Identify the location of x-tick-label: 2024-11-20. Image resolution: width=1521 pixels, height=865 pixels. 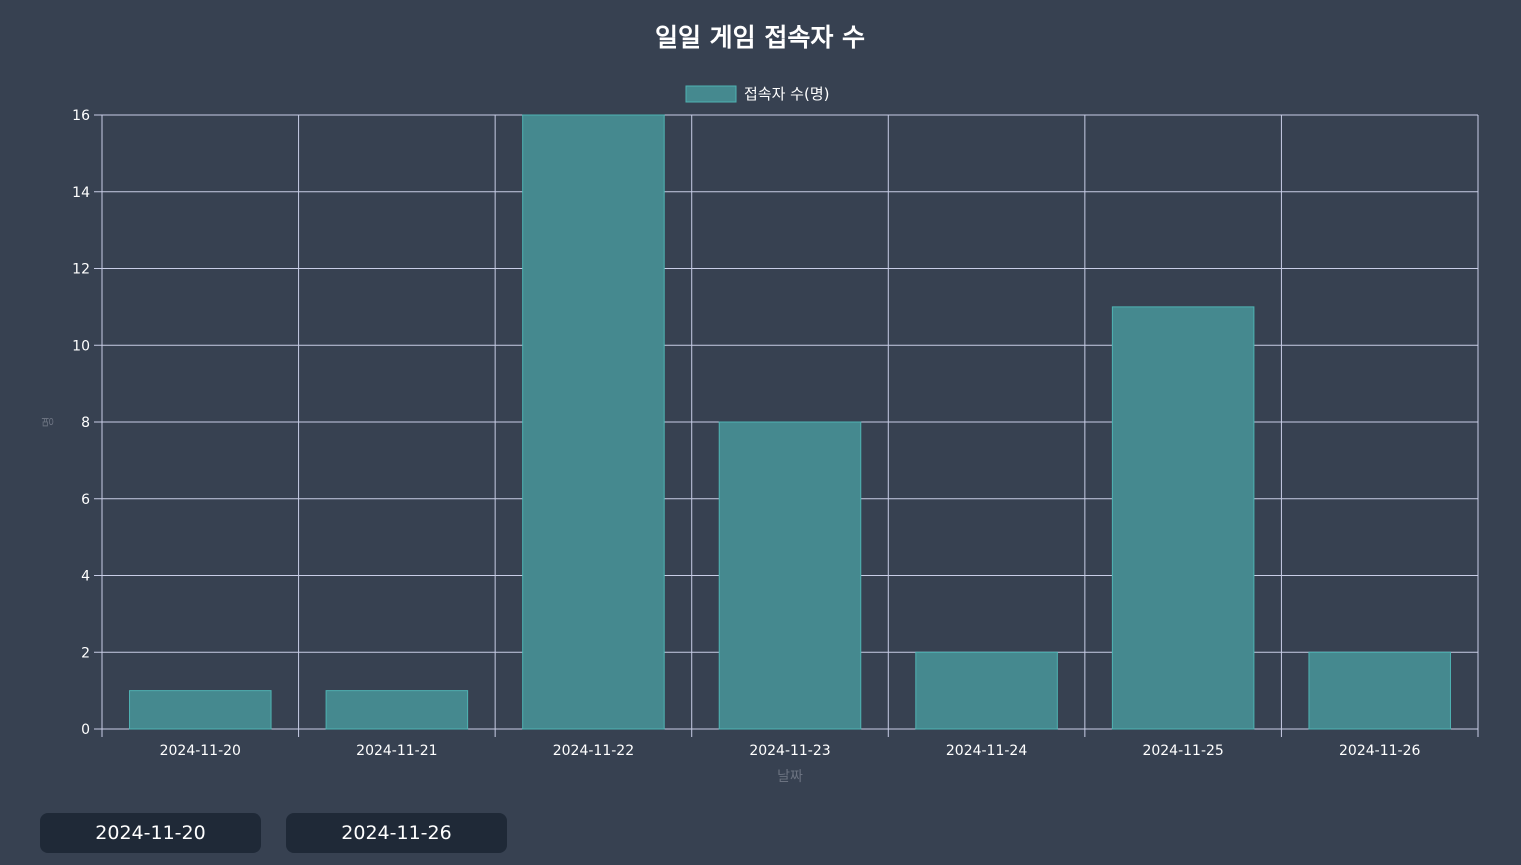
(200, 751).